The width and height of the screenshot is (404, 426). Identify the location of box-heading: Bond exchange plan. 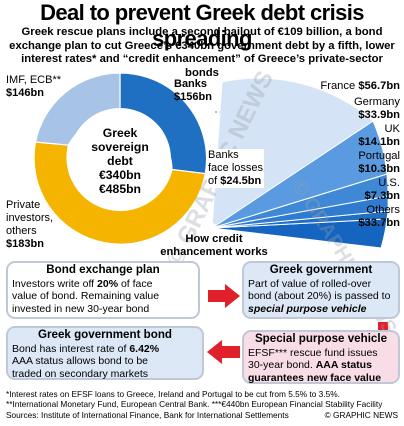
(103, 269).